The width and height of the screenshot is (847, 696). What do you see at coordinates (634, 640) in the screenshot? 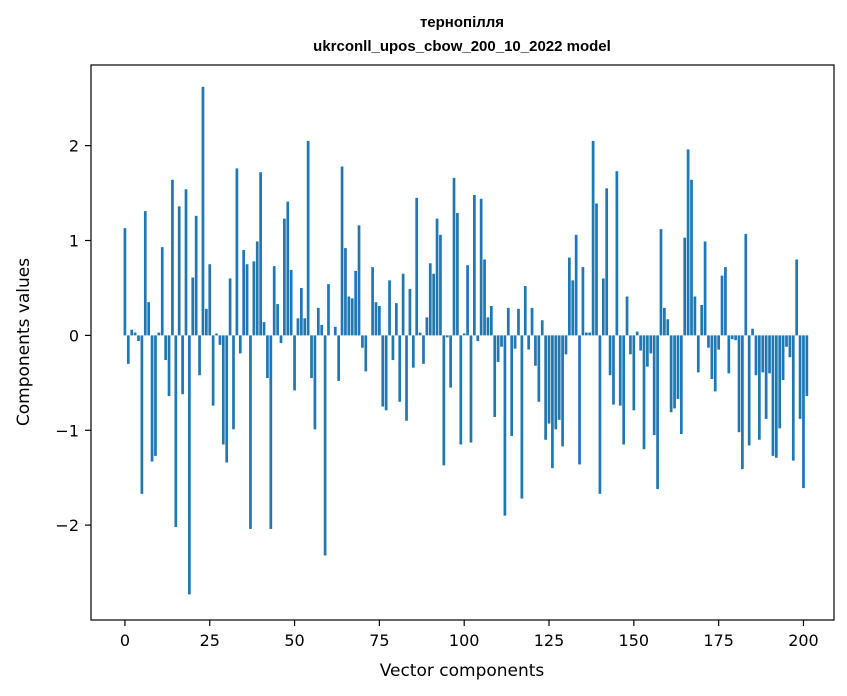
I see `x-tick-label: 150` at bounding box center [634, 640].